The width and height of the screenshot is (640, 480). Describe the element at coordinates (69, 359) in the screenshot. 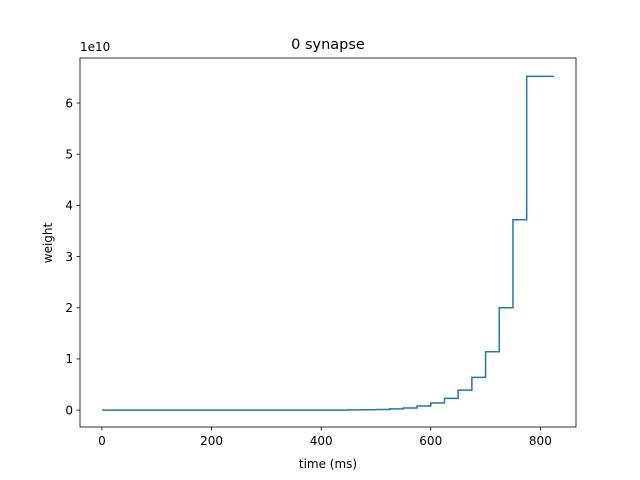

I see `y-tick-label: 1` at that location.